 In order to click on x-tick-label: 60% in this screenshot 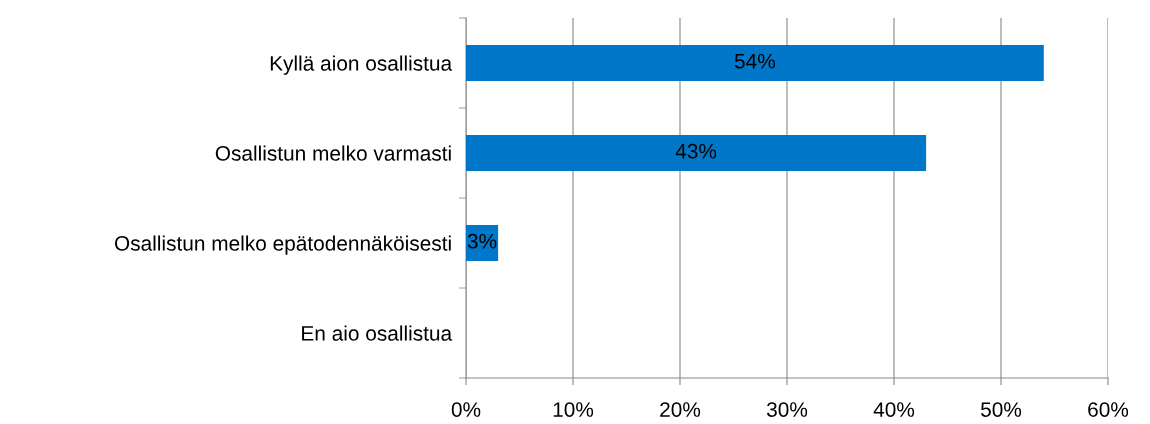, I will do `click(1108, 409)`.